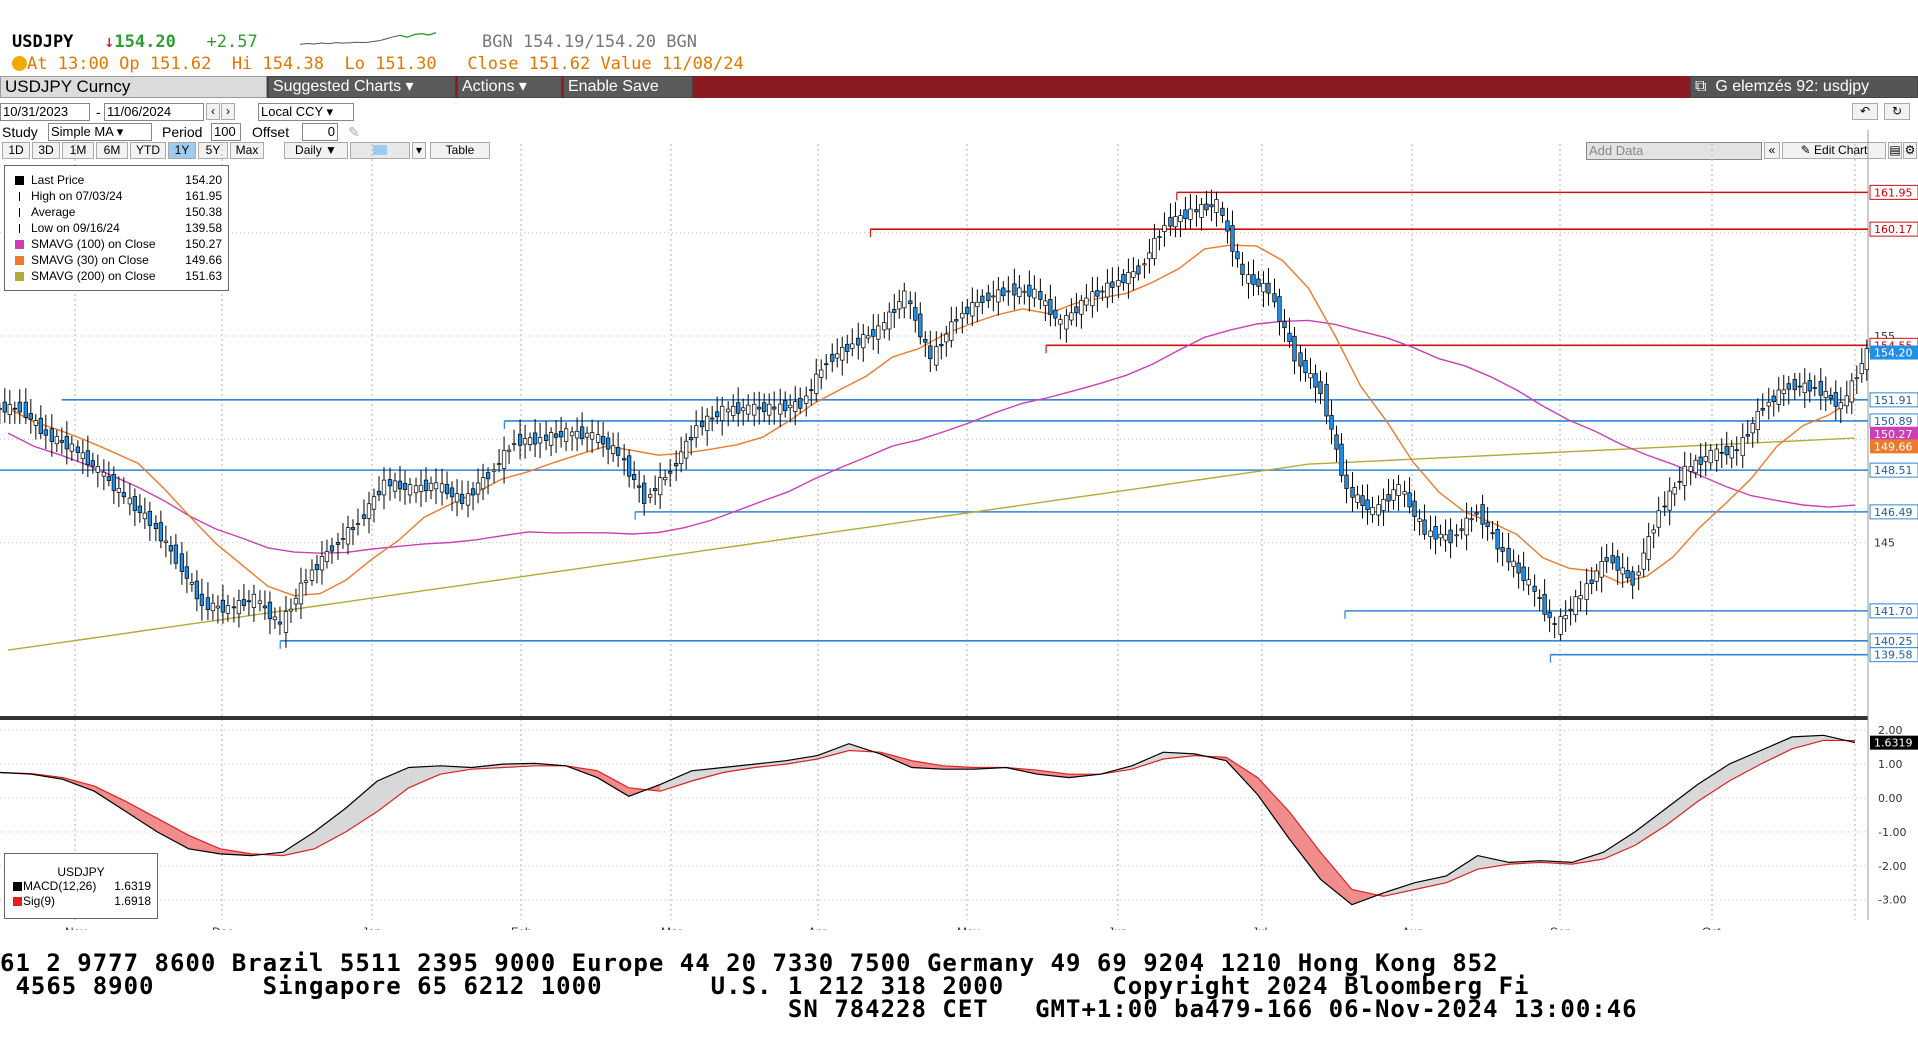 The height and width of the screenshot is (1064, 1918). What do you see at coordinates (247, 150) in the screenshot?
I see `range-tab-max: Max` at bounding box center [247, 150].